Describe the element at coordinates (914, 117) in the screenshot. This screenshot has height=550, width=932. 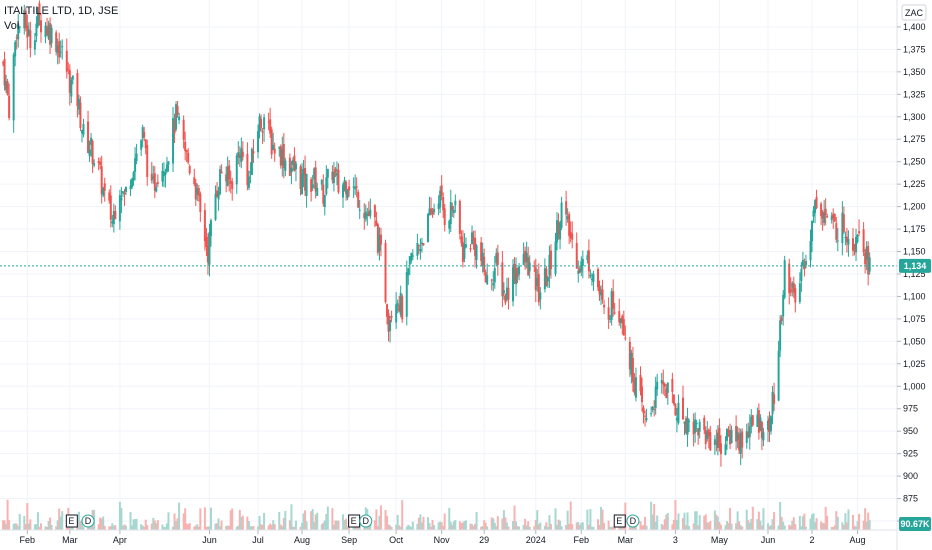
I see `y-tick-label: 1,300` at that location.